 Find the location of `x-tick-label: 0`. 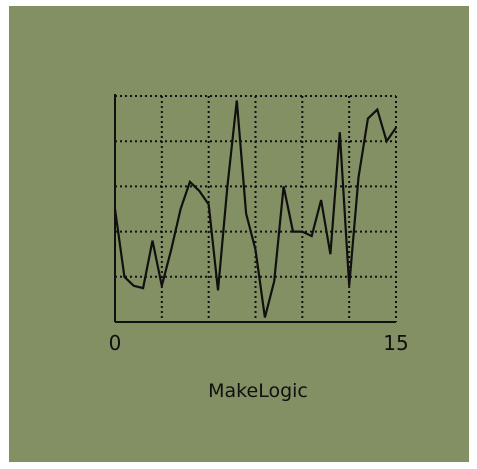

x-tick-label: 0 is located at coordinates (115, 343).